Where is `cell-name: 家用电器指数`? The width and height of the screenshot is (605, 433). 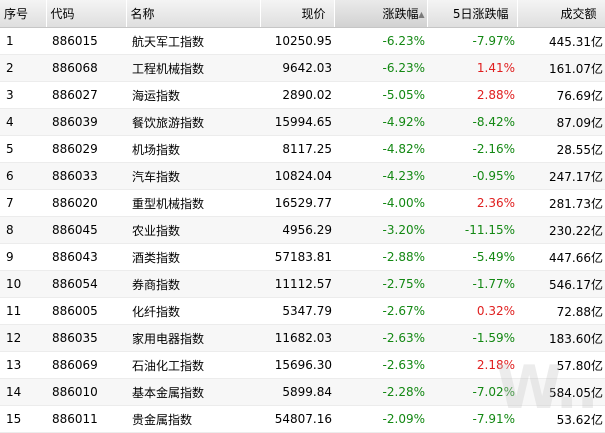
cell-name: 家用电器指数 is located at coordinates (193, 338).